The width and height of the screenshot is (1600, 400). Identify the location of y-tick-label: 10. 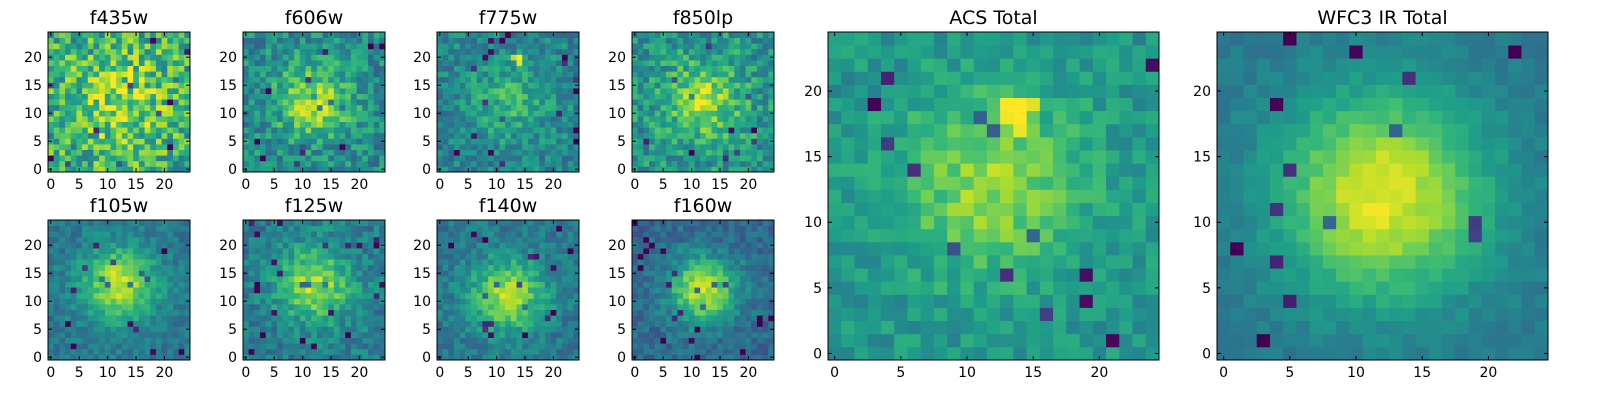
(33, 302).